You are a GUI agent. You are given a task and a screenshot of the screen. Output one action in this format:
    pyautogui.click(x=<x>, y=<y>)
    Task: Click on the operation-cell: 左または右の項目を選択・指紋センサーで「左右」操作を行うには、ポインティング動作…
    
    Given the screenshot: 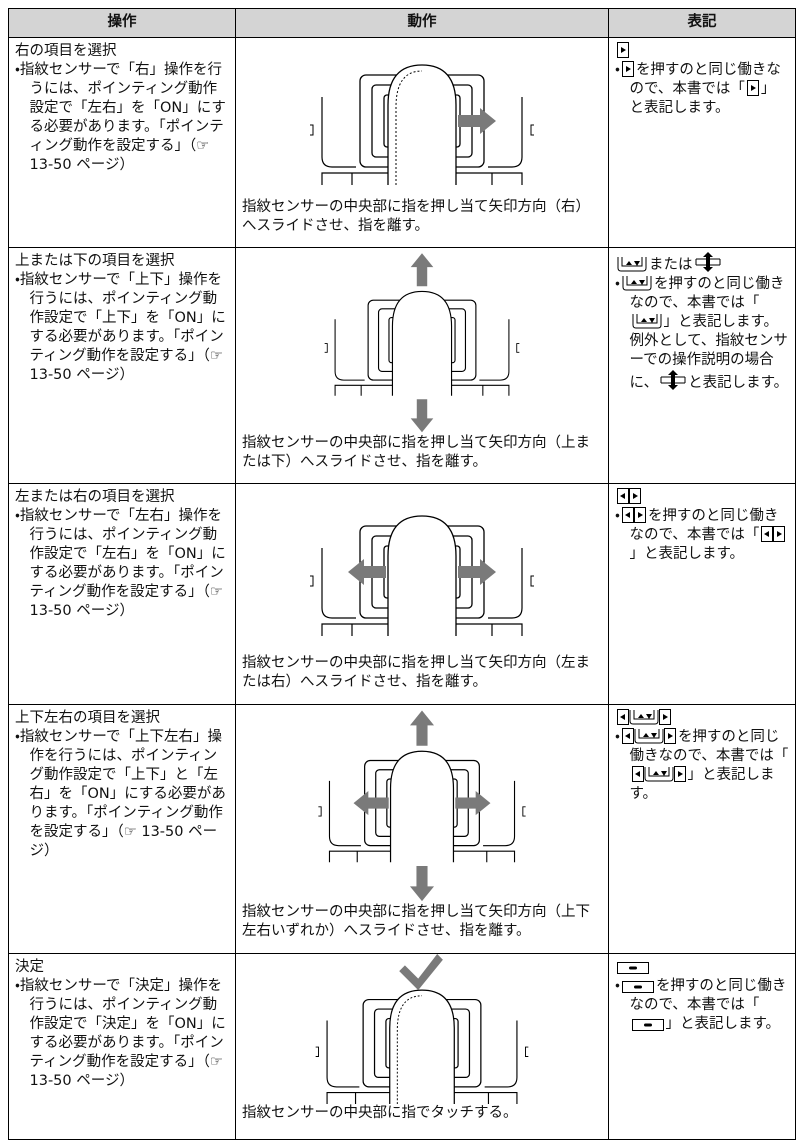 What is the action you would take?
    pyautogui.click(x=122, y=594)
    